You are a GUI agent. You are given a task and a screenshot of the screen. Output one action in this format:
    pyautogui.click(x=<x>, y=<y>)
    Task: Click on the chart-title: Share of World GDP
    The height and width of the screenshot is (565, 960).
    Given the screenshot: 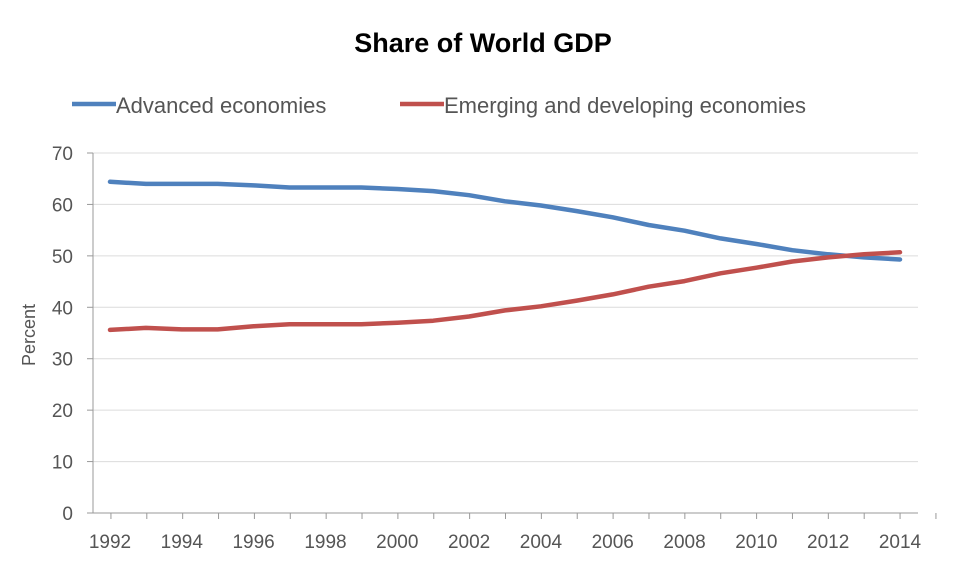 What is the action you would take?
    pyautogui.click(x=483, y=43)
    